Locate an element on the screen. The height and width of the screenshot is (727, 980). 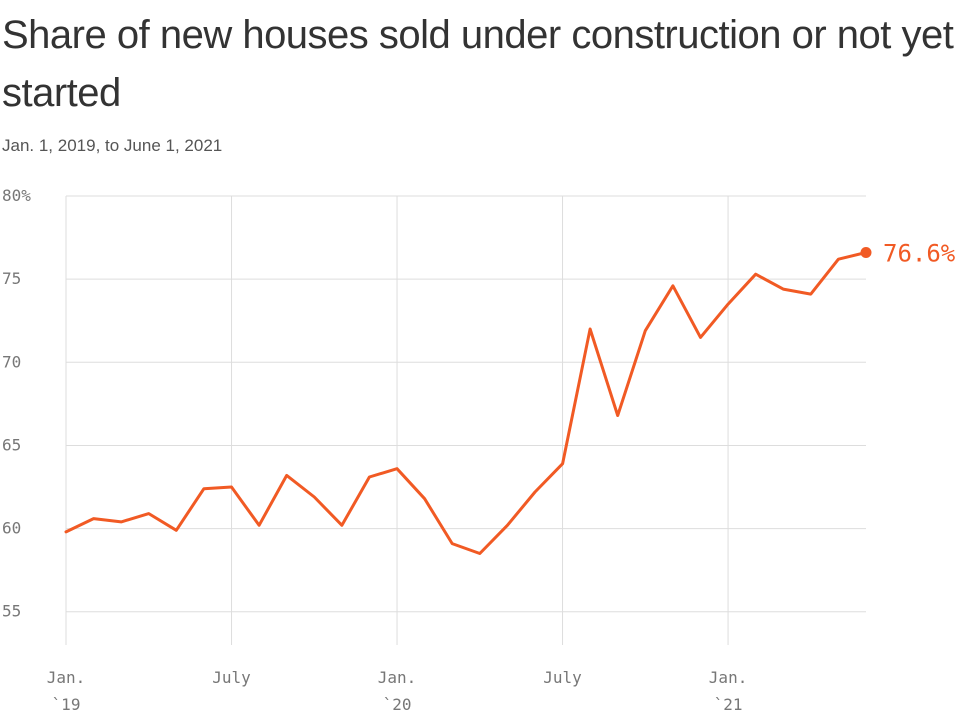
y-tick-label: 65 is located at coordinates (11, 444).